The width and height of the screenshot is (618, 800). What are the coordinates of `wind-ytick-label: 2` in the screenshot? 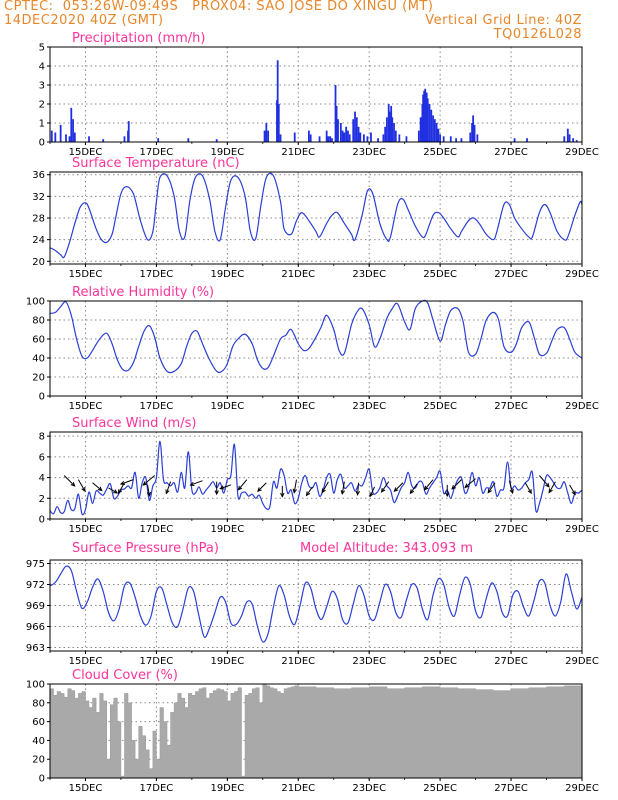 It's located at (42, 499).